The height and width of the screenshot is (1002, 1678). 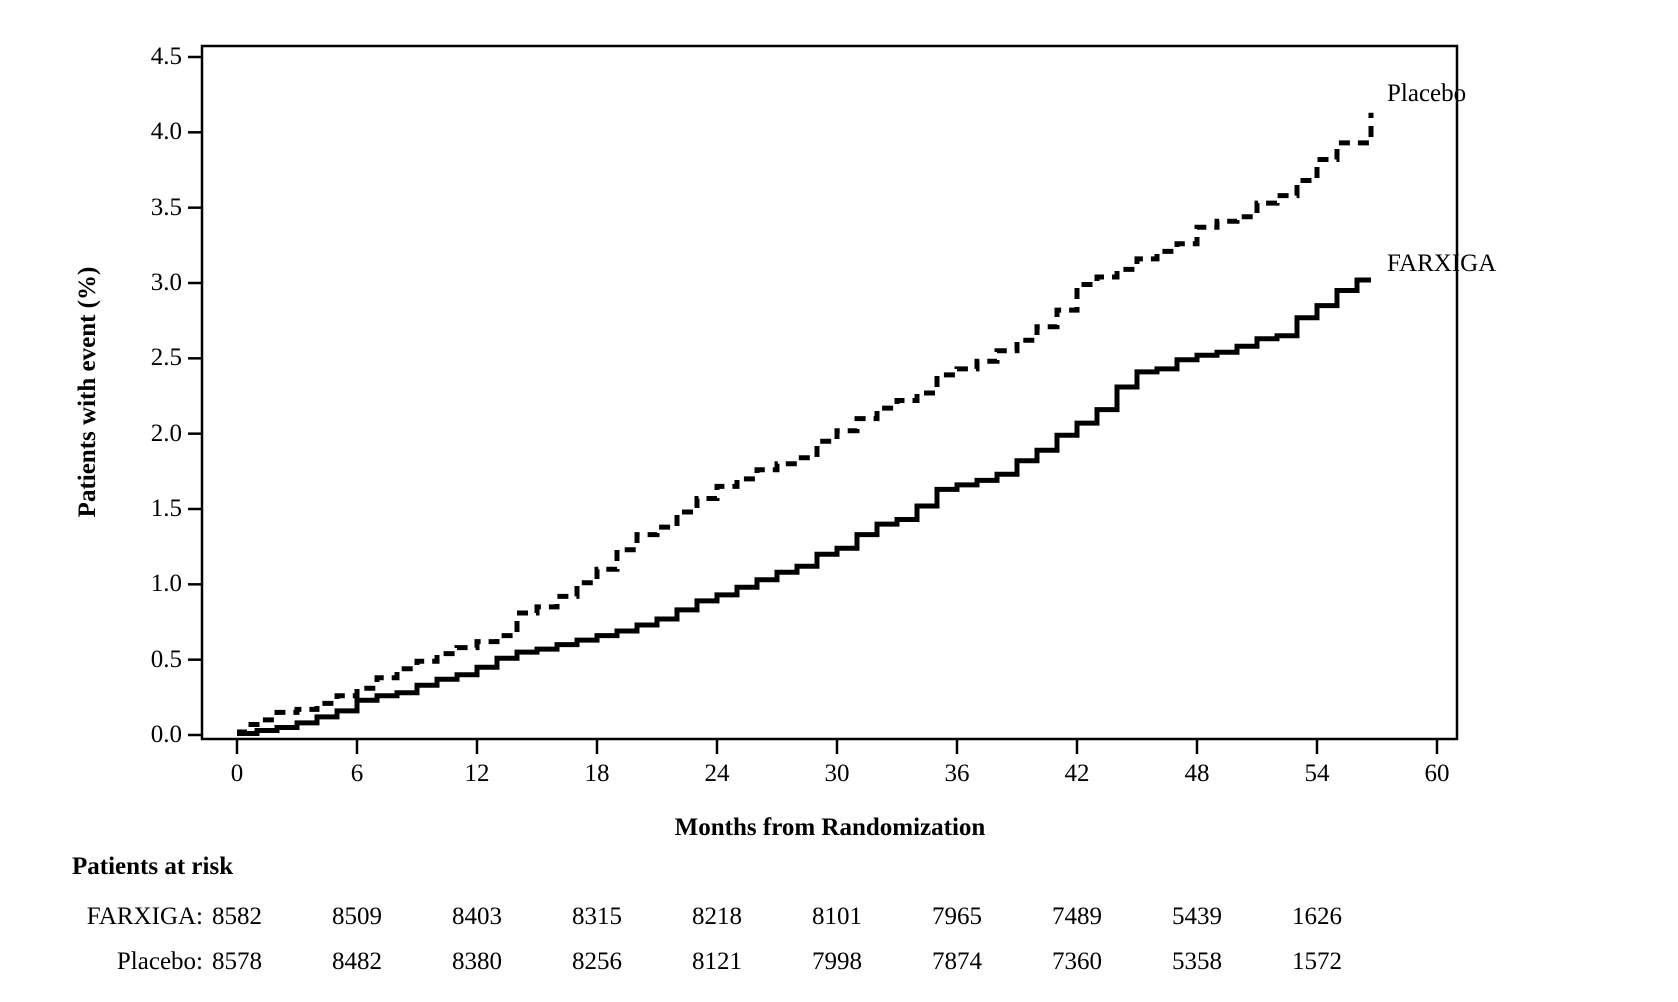 What do you see at coordinates (717, 916) in the screenshot?
I see `risk-value-farxiga-m24: 8218` at bounding box center [717, 916].